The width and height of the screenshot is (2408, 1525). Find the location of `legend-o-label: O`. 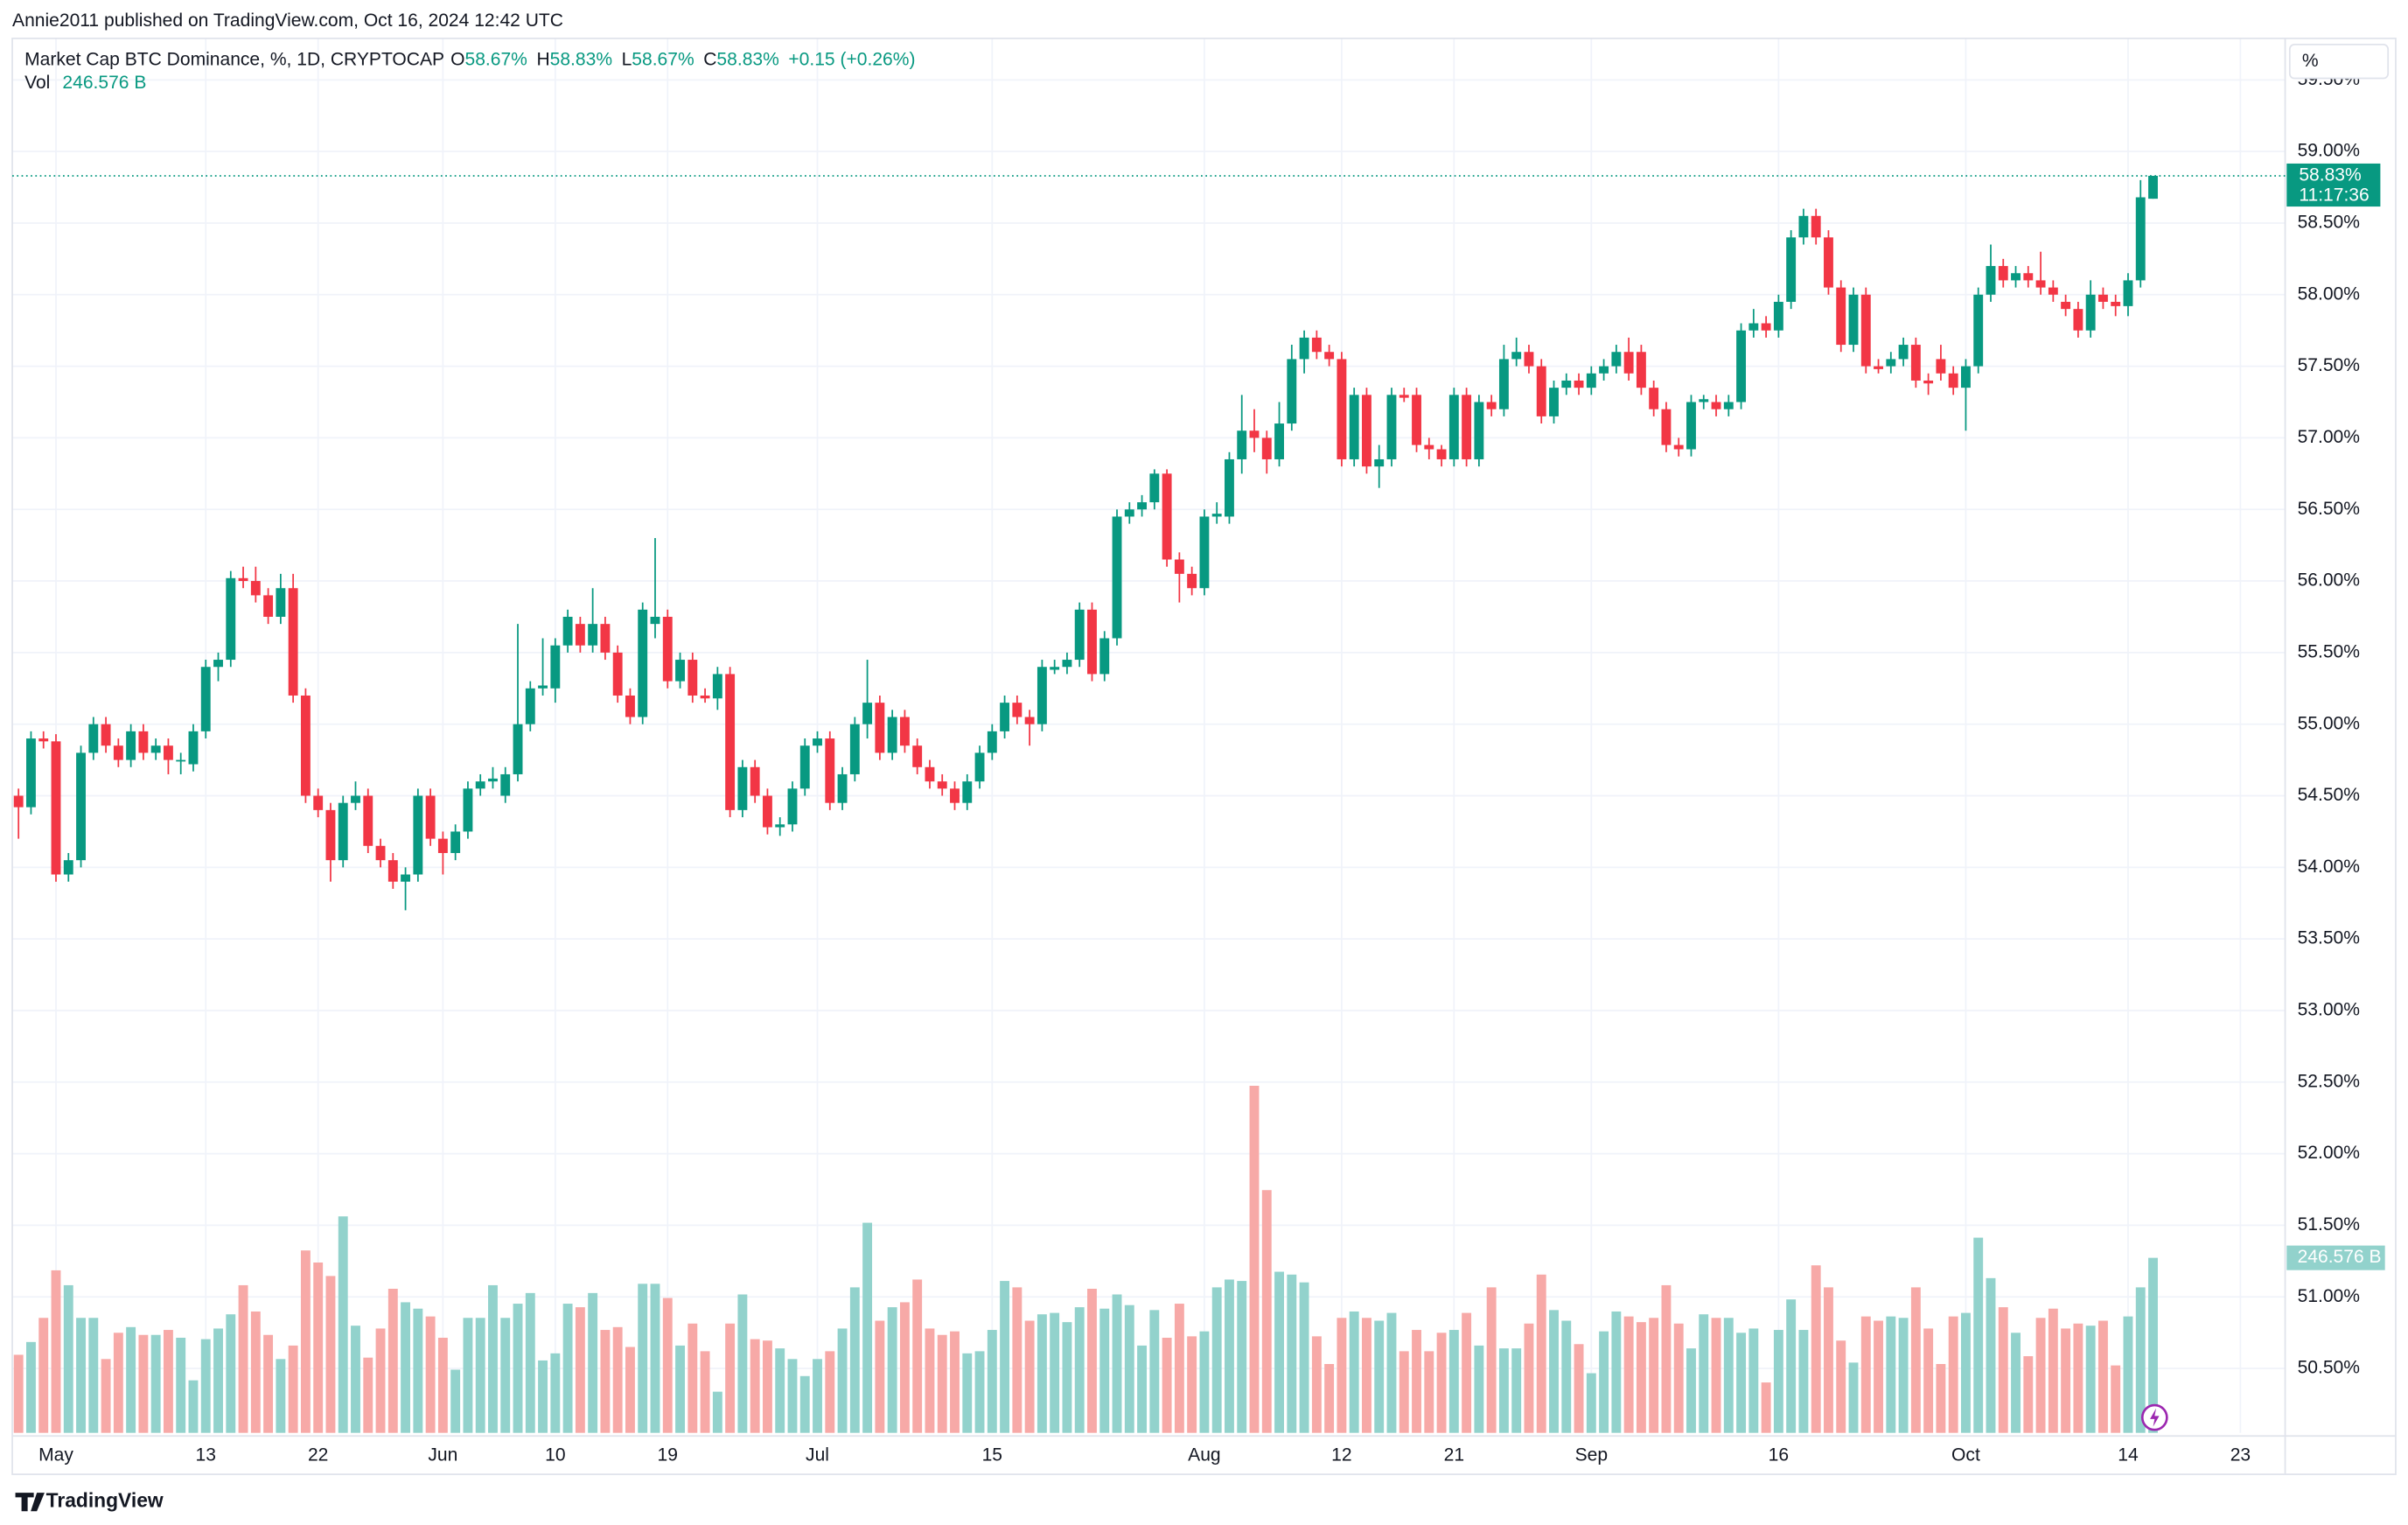

legend-o-label: O is located at coordinates (457, 59).